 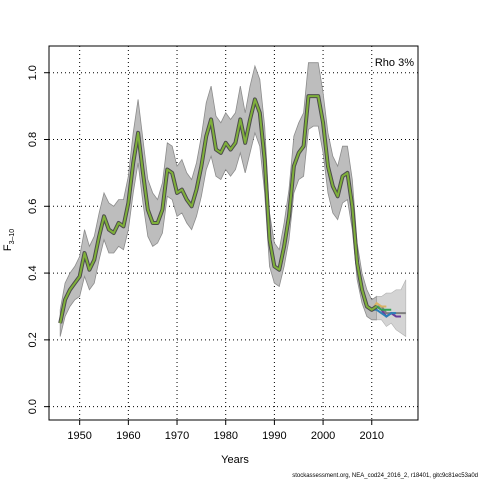 I want to click on confidence-band-tail, so click(x=391, y=308).